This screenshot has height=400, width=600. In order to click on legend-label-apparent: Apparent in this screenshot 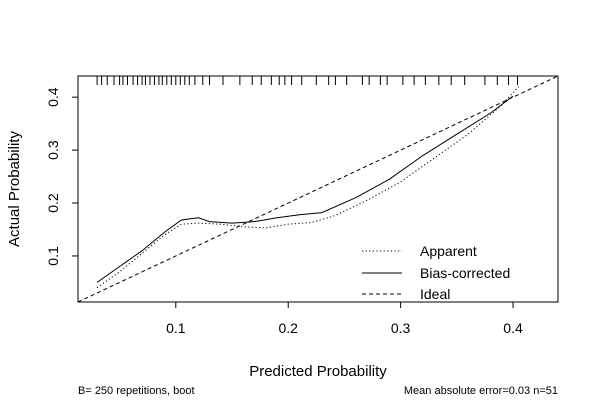, I will do `click(448, 251)`.